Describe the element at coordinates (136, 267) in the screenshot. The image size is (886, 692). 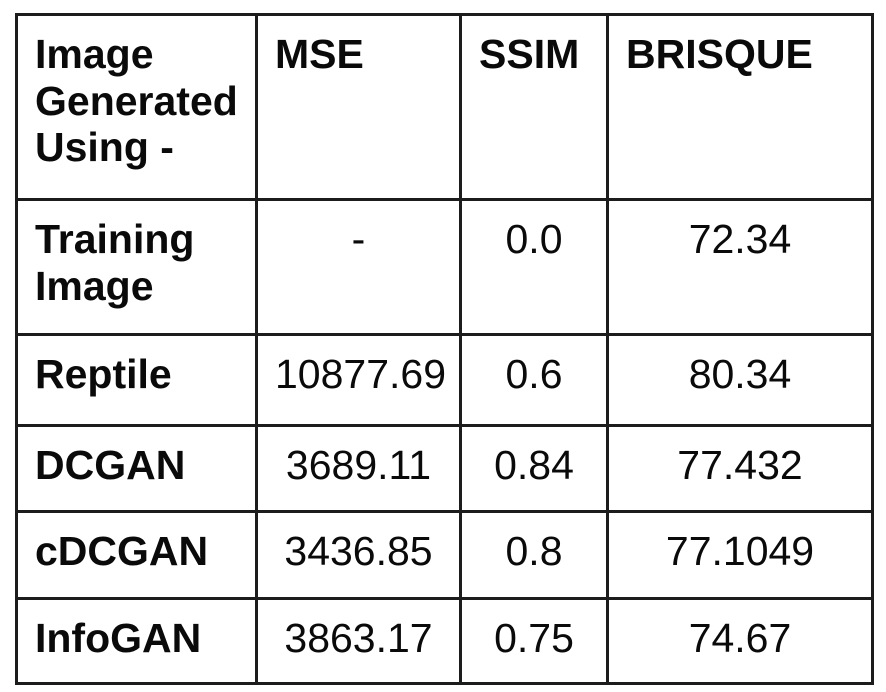
I see `row-label: Training Image` at that location.